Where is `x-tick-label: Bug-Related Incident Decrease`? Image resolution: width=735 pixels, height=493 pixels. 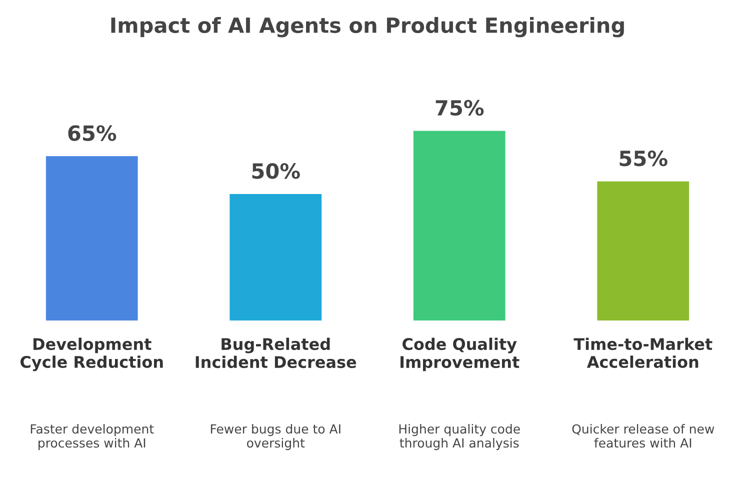 x-tick-label: Bug-Related Incident Decrease is located at coordinates (276, 353).